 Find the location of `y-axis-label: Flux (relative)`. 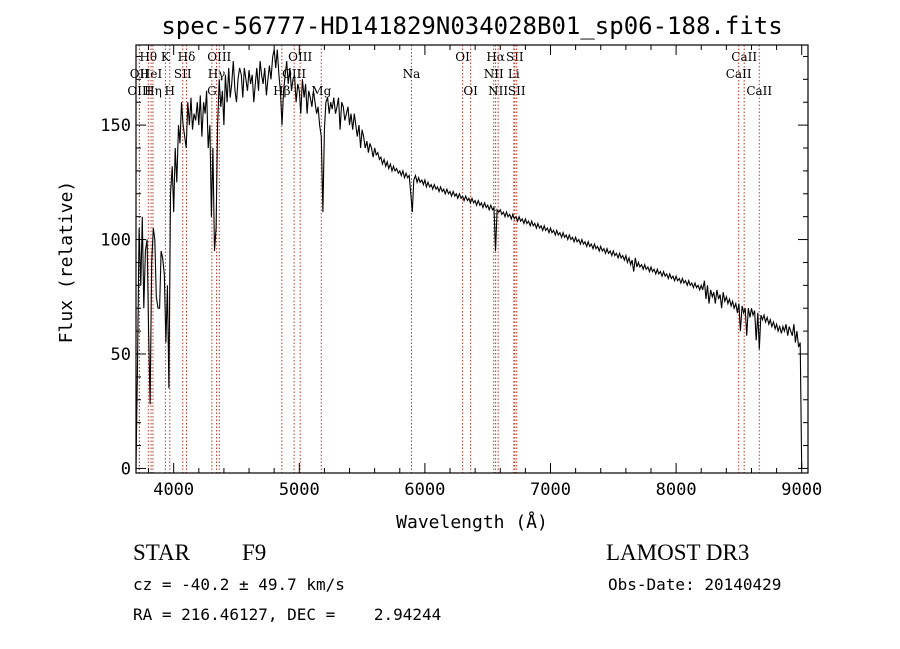

y-axis-label: Flux (relative) is located at coordinates (66, 262).